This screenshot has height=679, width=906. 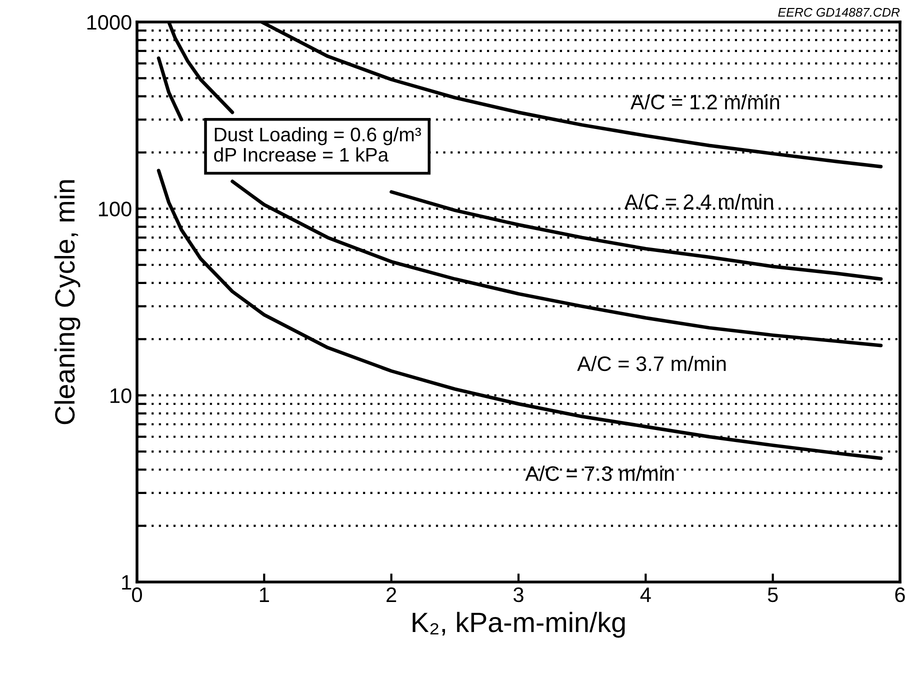 What do you see at coordinates (839, 12) in the screenshot?
I see `text: EERC GD14887.CDR` at bounding box center [839, 12].